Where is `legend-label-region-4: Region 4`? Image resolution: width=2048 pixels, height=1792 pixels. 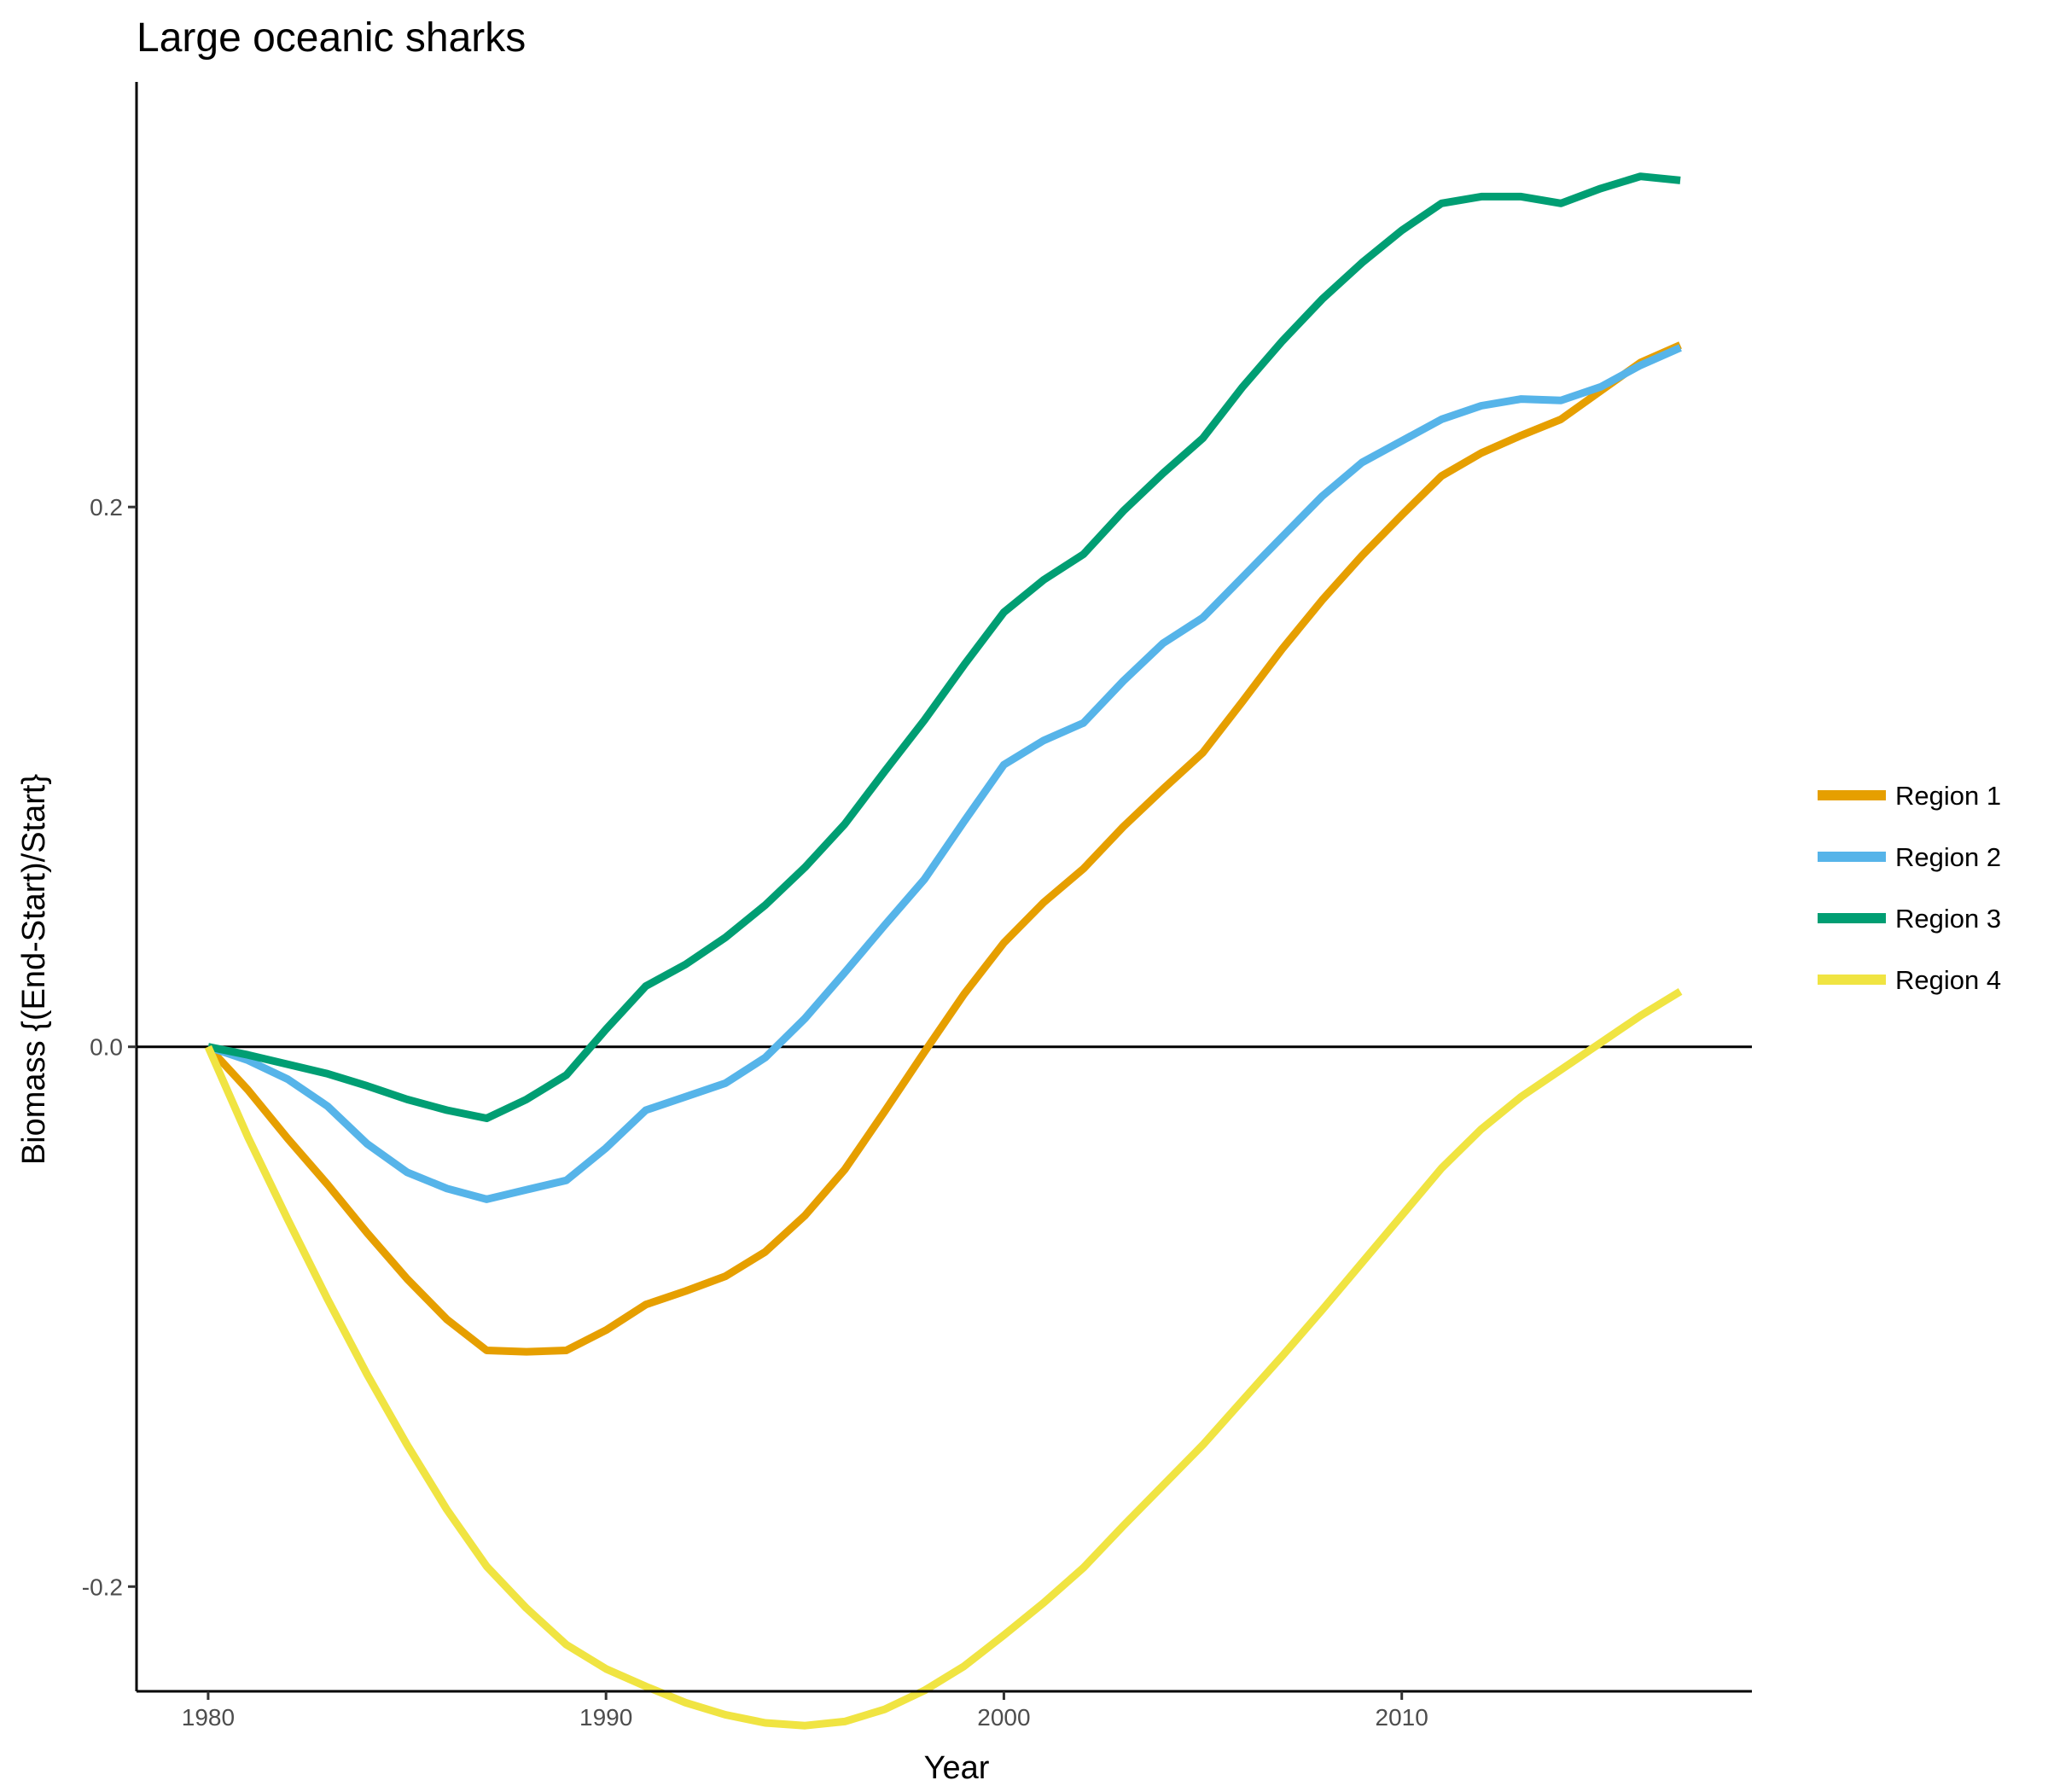 legend-label-region-4: Region 4 is located at coordinates (1948, 980).